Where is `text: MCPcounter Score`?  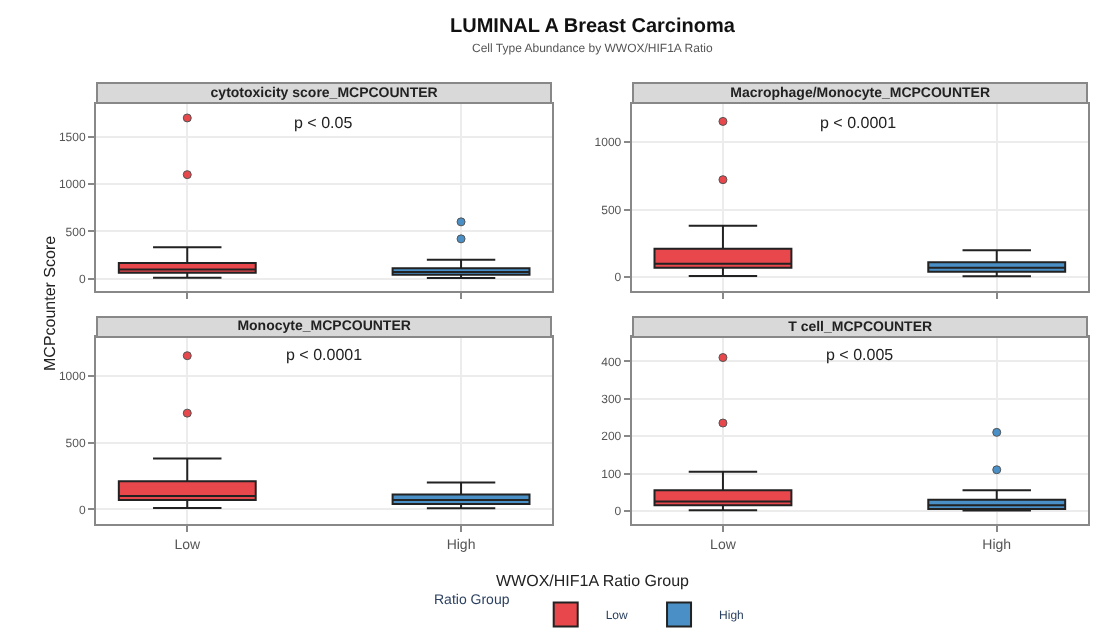 text: MCPcounter Score is located at coordinates (50, 302).